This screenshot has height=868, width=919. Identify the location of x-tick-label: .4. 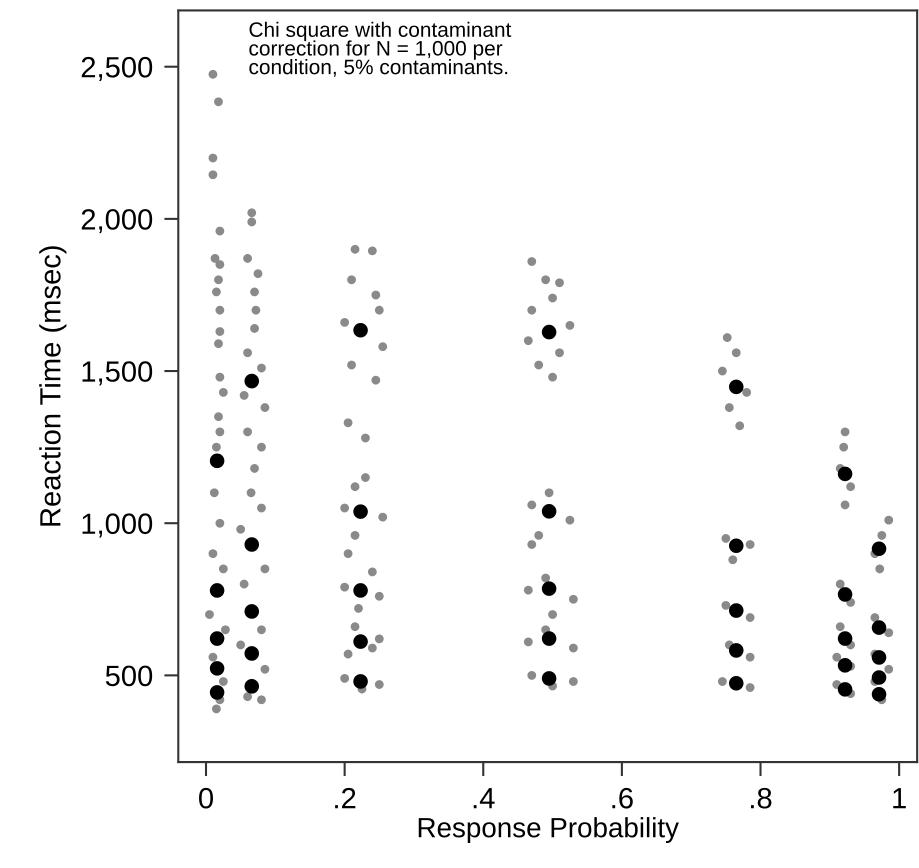
(484, 798).